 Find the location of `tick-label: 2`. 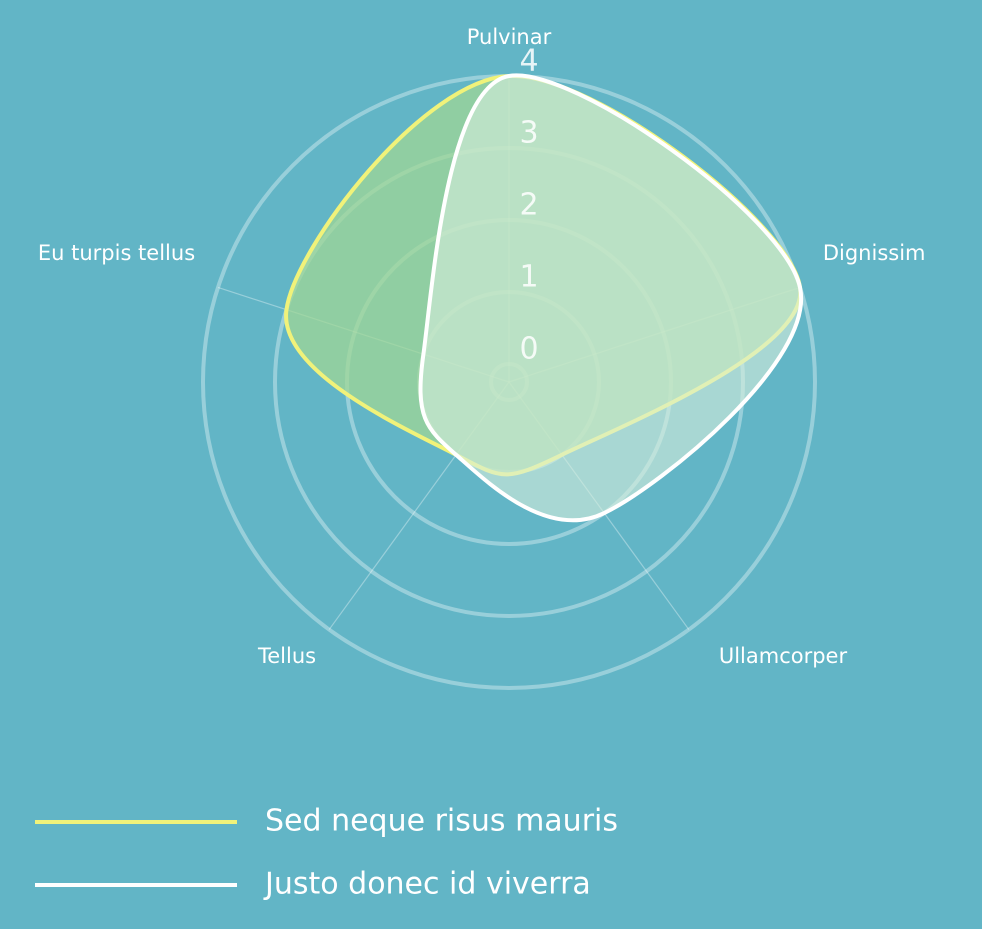

tick-label: 2 is located at coordinates (528, 205).